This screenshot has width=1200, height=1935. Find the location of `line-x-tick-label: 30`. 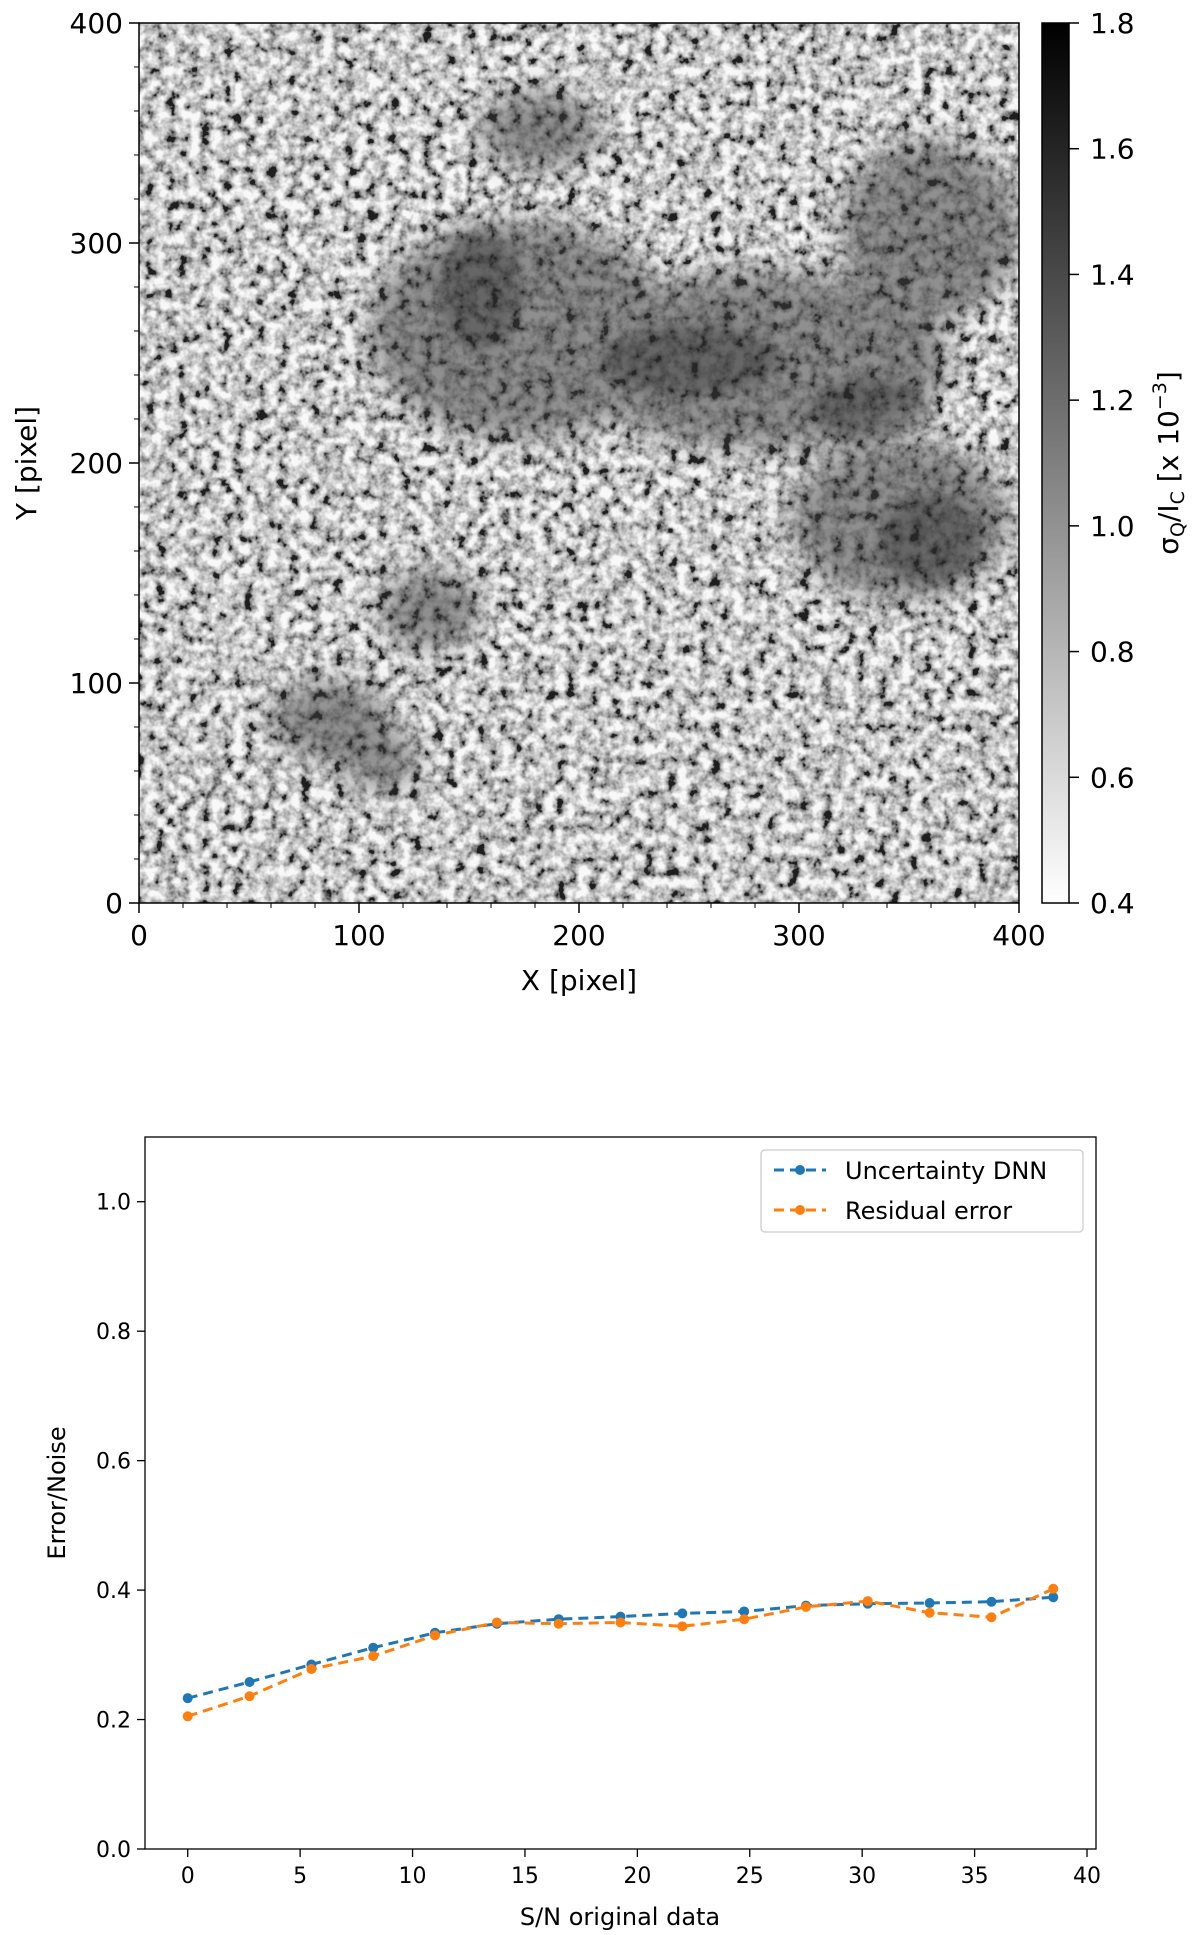

line-x-tick-label: 30 is located at coordinates (862, 1876).